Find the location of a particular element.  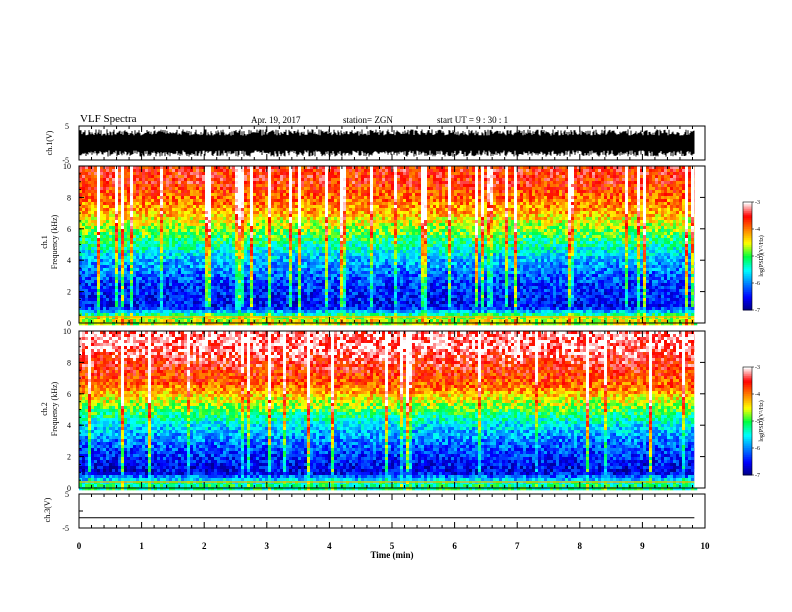

xtick-label: 9 is located at coordinates (642, 546).